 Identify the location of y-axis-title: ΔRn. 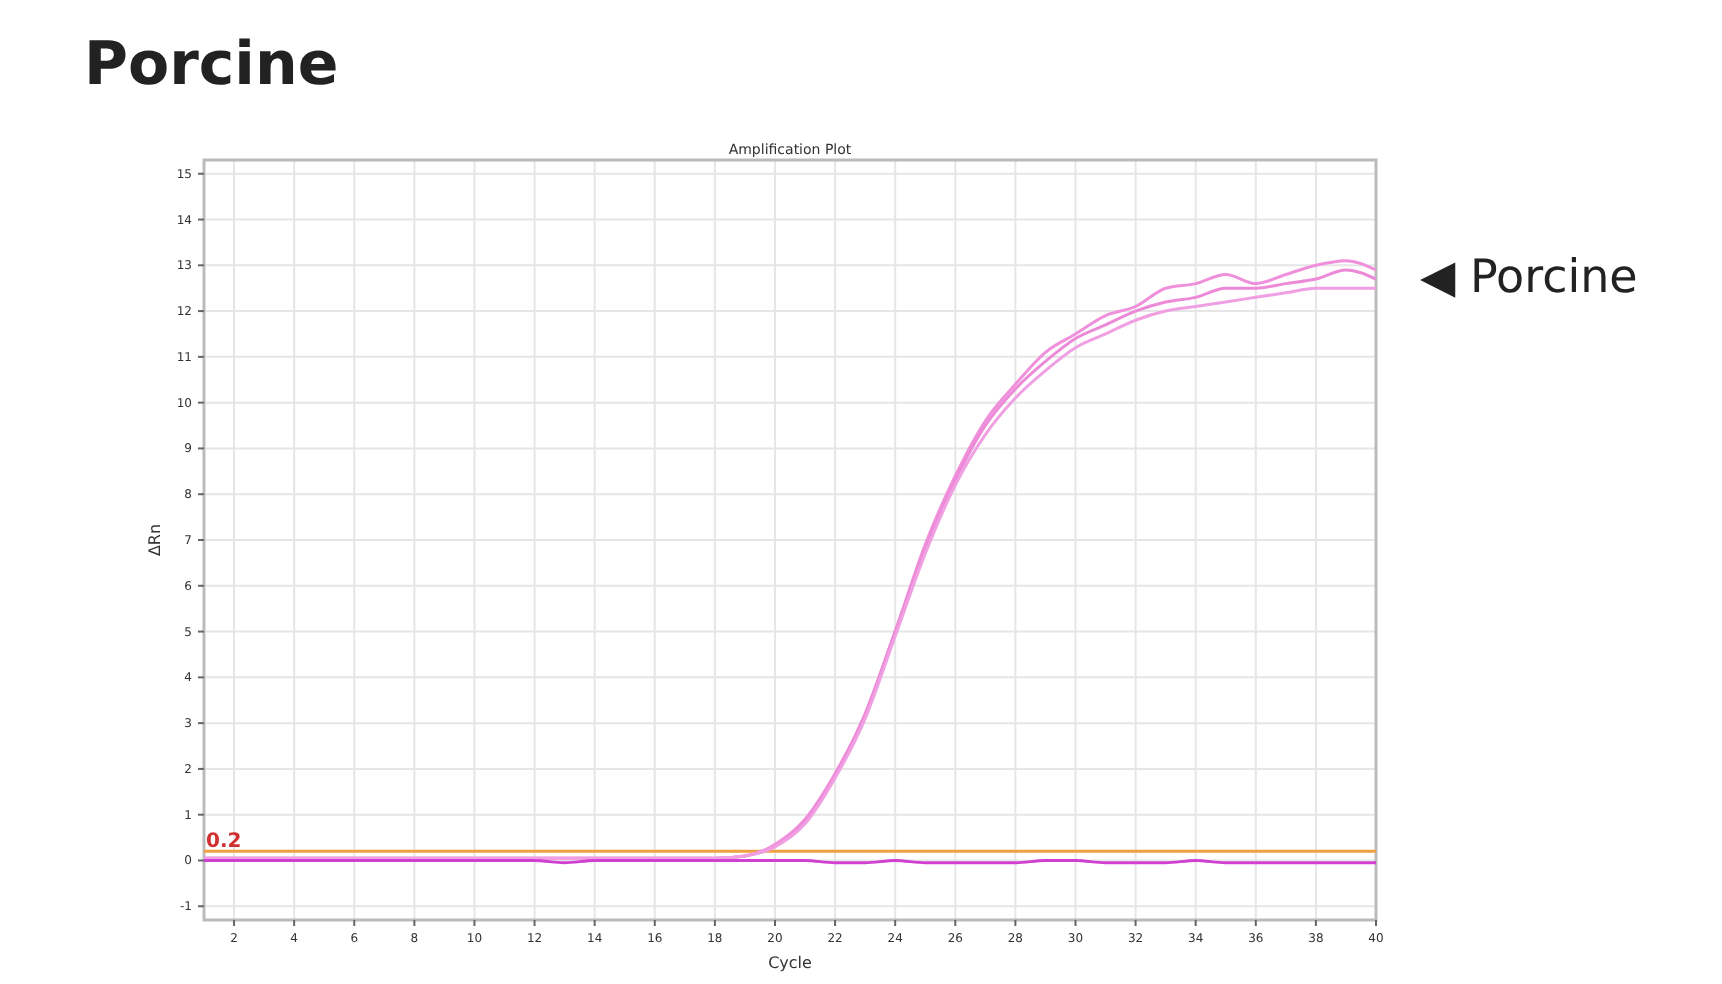
(155, 540).